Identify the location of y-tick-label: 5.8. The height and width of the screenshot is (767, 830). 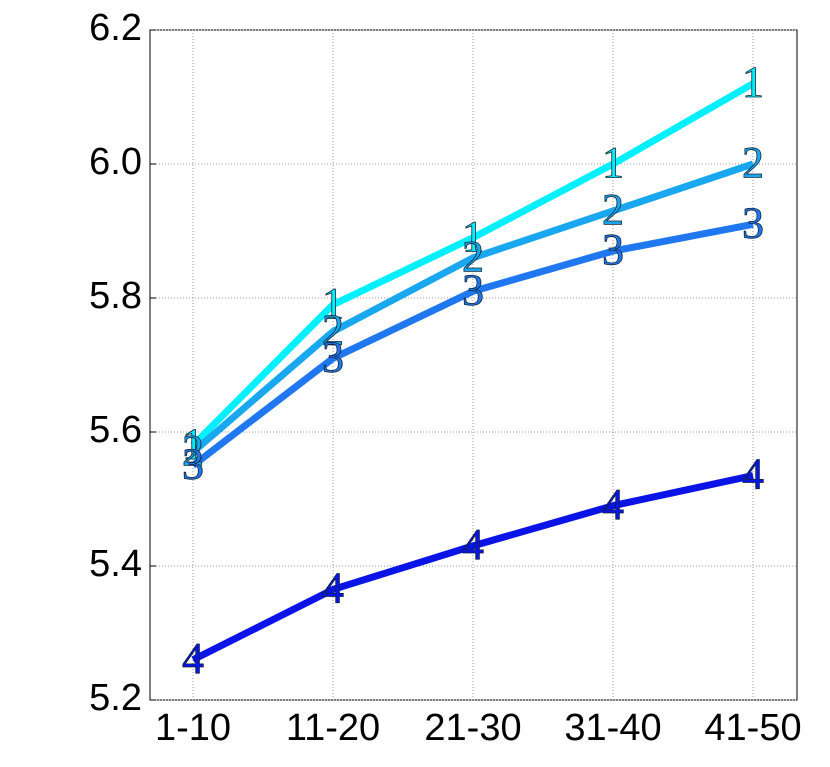
(115, 296).